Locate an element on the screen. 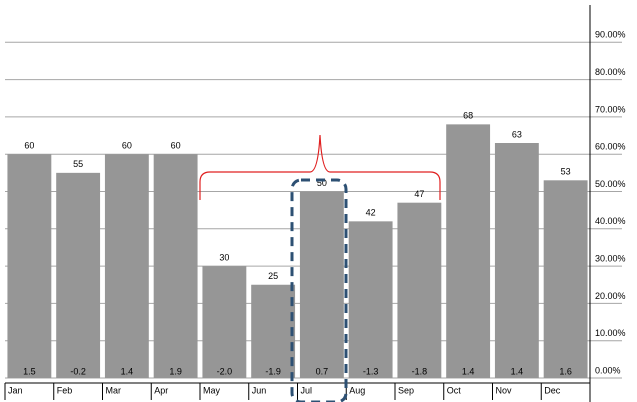  x-tick-label: Jan is located at coordinates (15, 390).